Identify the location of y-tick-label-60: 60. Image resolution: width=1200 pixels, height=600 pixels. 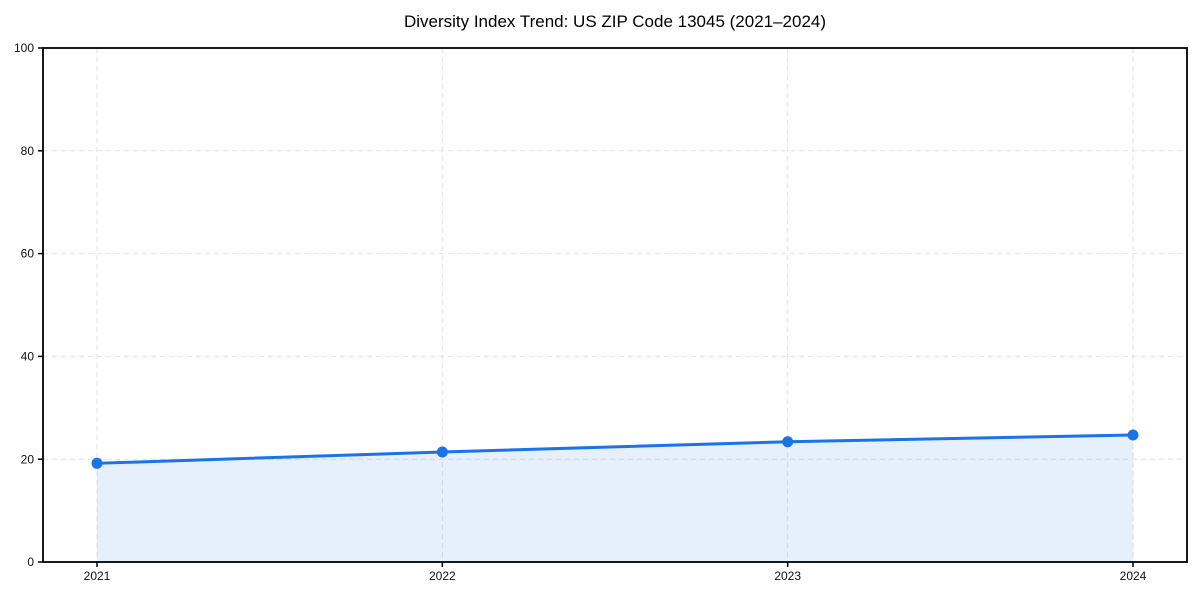
(28, 254).